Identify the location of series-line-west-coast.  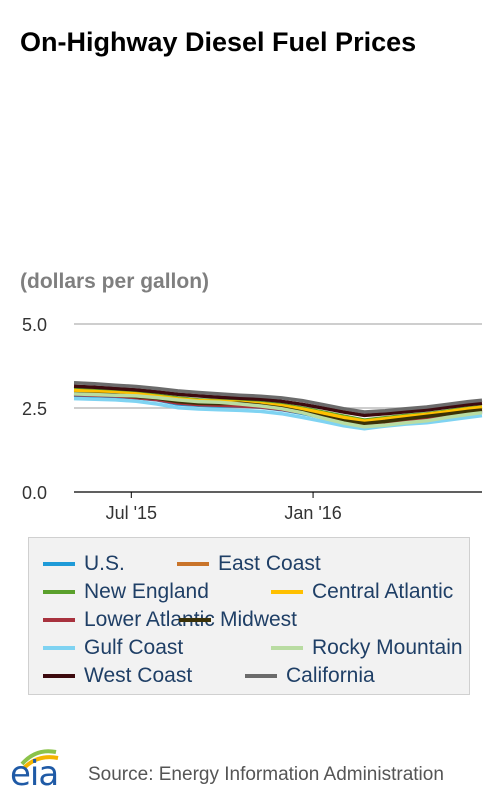
(278, 401).